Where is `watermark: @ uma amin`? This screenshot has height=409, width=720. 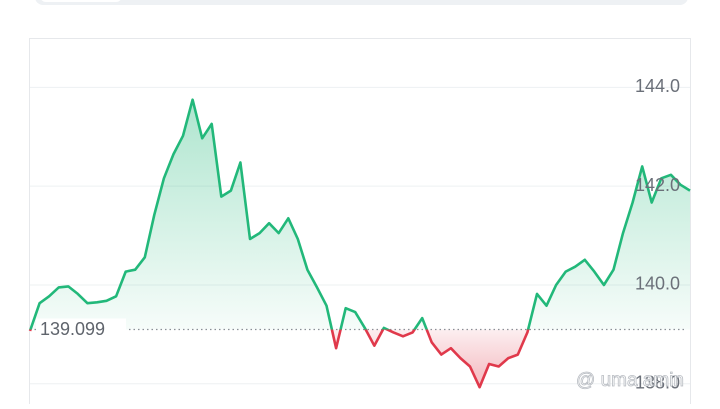 watermark: @ uma amin is located at coordinates (630, 380).